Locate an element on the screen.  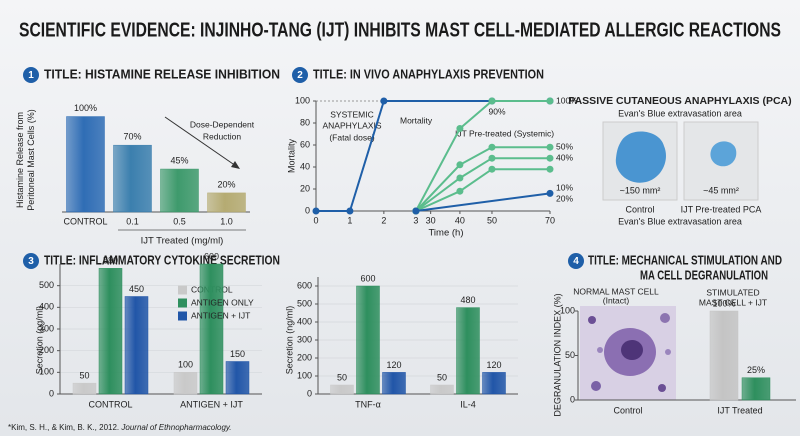
x-tick-label: TNF-α is located at coordinates (368, 404).